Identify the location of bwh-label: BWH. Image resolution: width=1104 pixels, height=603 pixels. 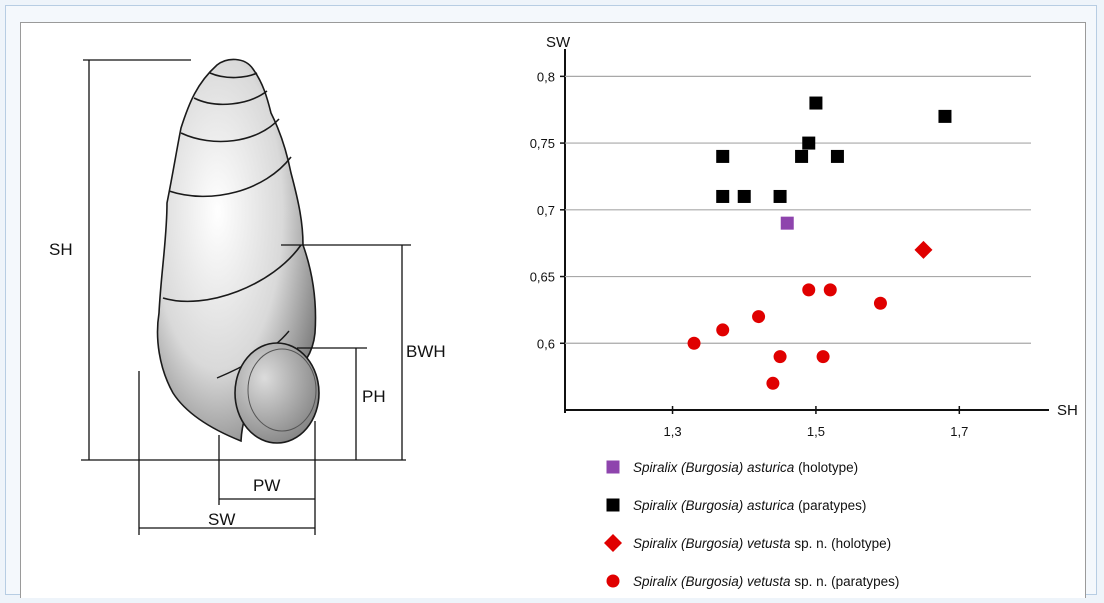
(426, 351).